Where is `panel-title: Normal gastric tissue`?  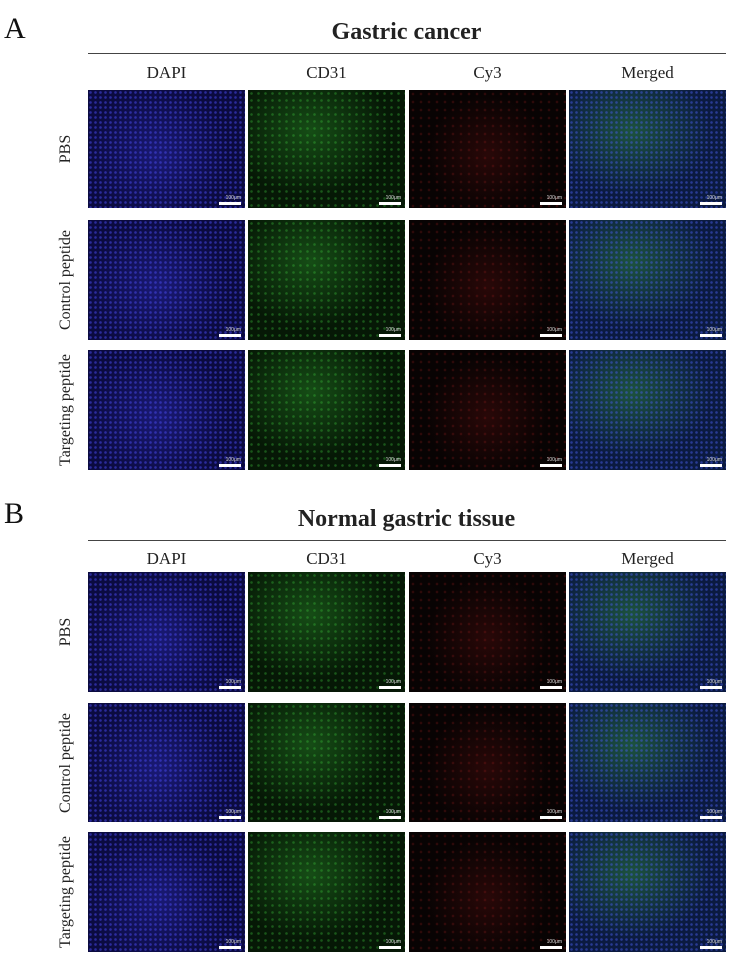
panel-title: Normal gastric tissue is located at coordinates (406, 519).